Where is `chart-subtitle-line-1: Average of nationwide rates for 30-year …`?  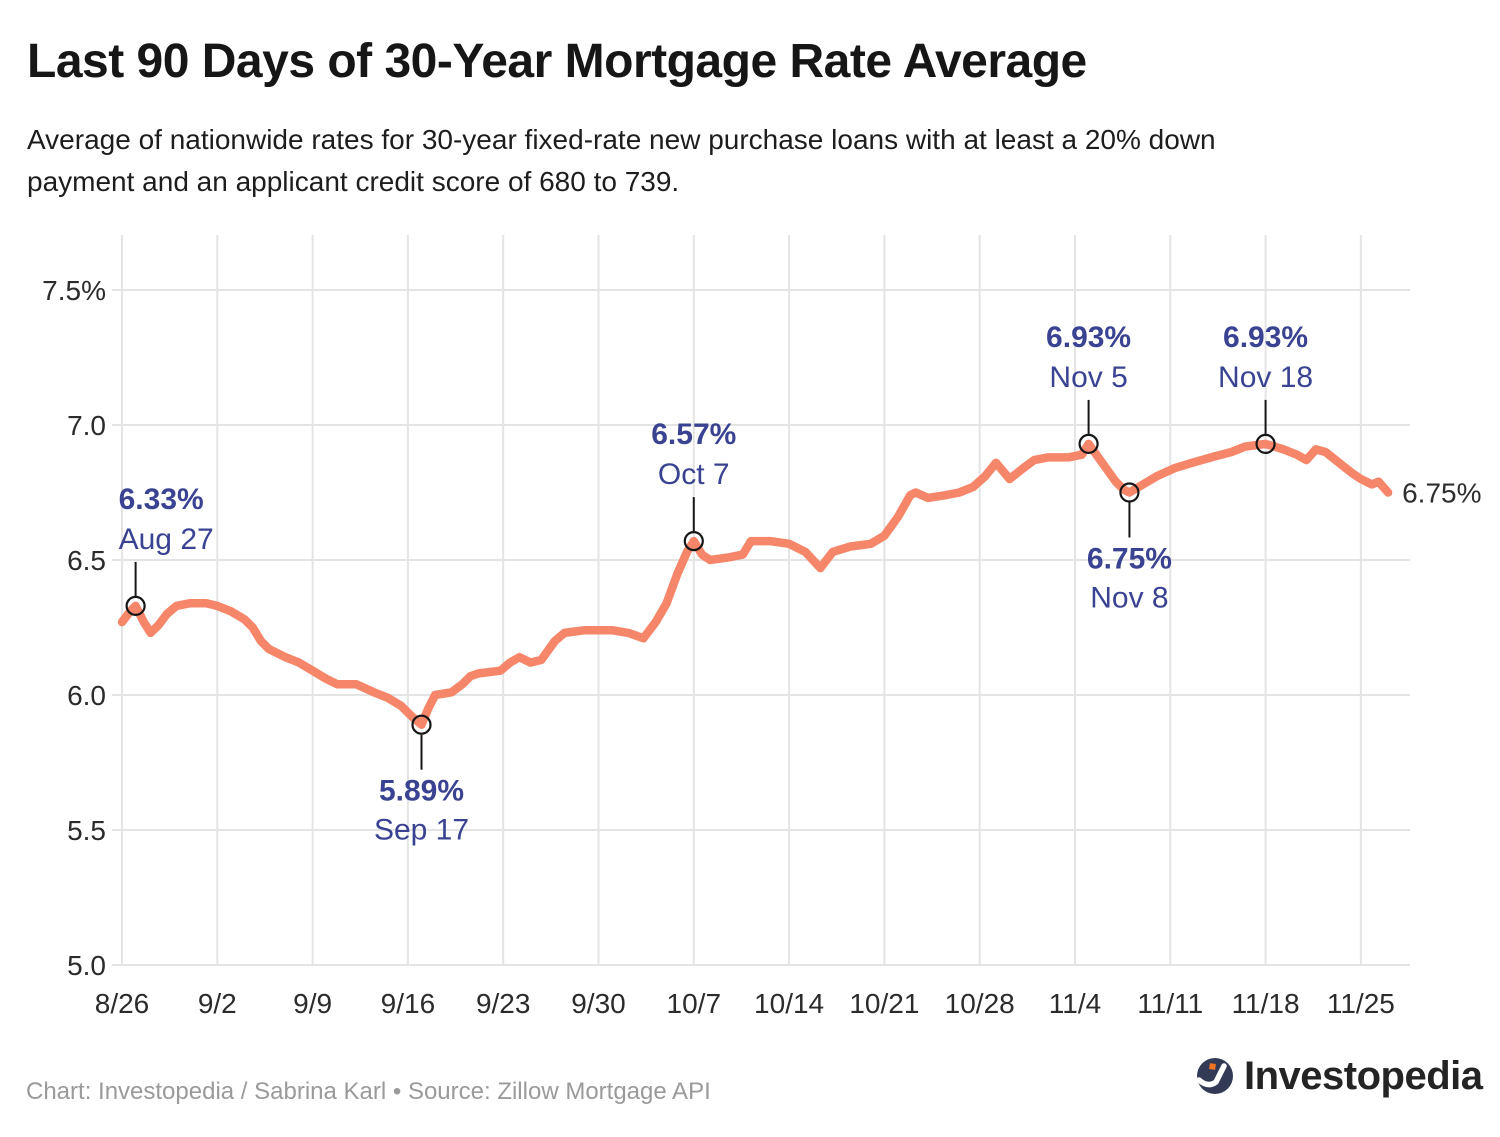 chart-subtitle-line-1: Average of nationwide rates for 30-year … is located at coordinates (621, 139).